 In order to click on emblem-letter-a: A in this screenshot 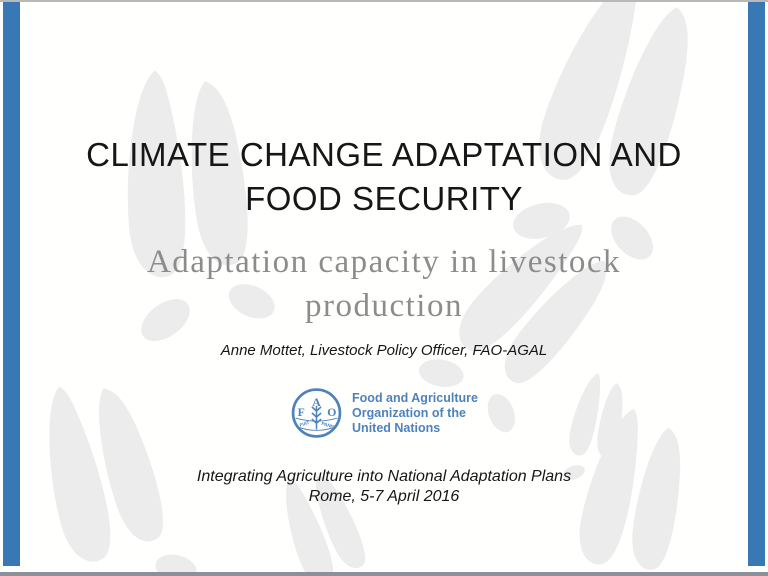, I will do `click(316, 402)`.